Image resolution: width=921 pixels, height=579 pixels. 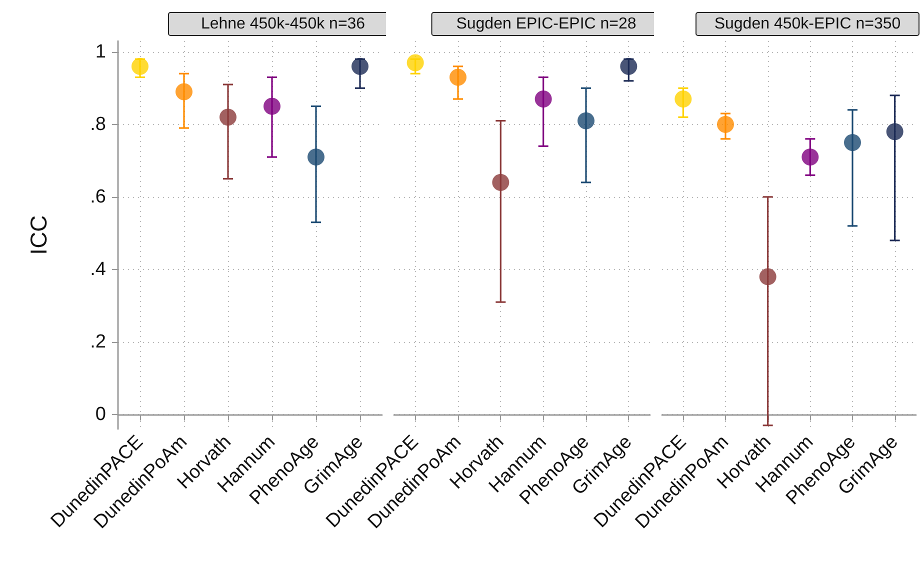 What do you see at coordinates (98, 197) in the screenshot?
I see `y-tick-label: .6` at bounding box center [98, 197].